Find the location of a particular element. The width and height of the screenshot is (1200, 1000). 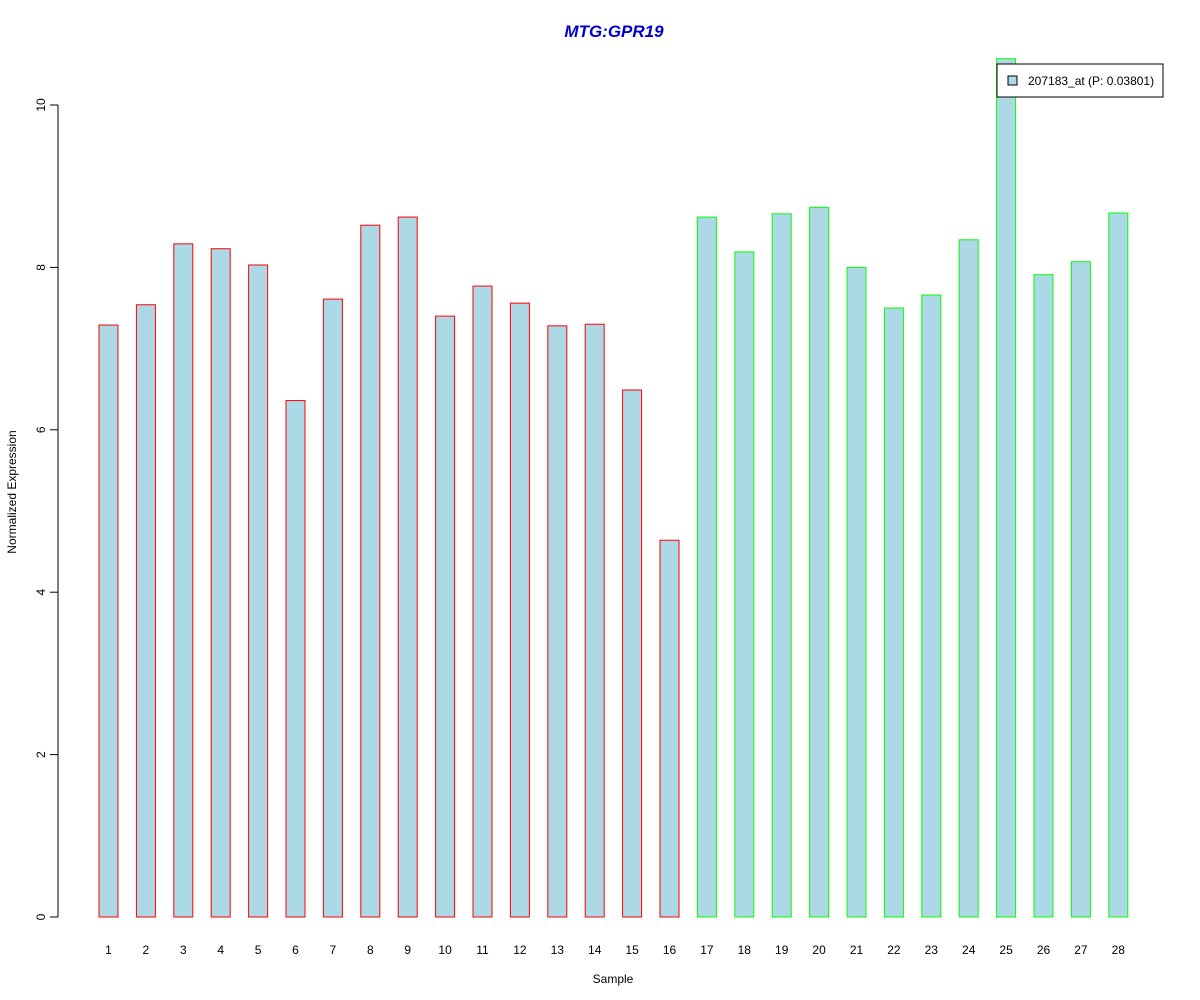

x-tick-label: 14 is located at coordinates (595, 950).